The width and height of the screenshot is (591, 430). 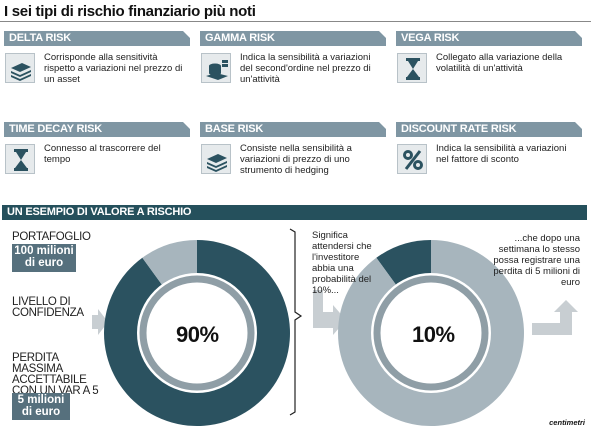 I want to click on risk-header-delta: DELTA RISK, so click(x=97, y=38).